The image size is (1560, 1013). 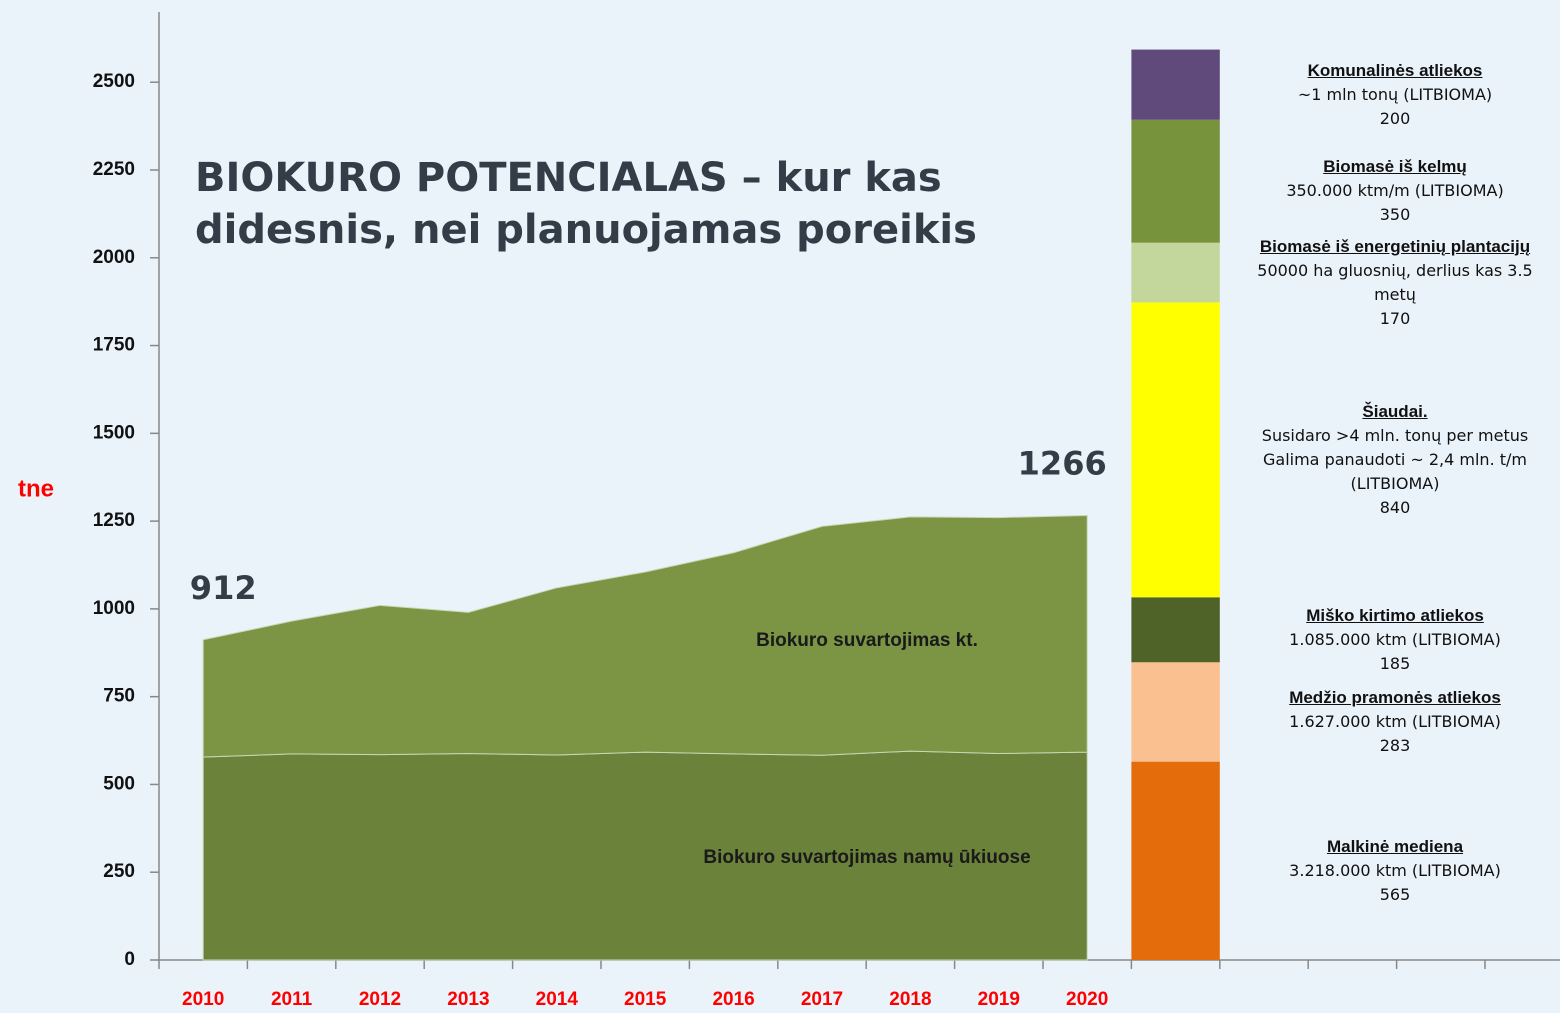 What do you see at coordinates (1395, 167) in the screenshot?
I see `segment-name: Biomasė iš kelmų` at bounding box center [1395, 167].